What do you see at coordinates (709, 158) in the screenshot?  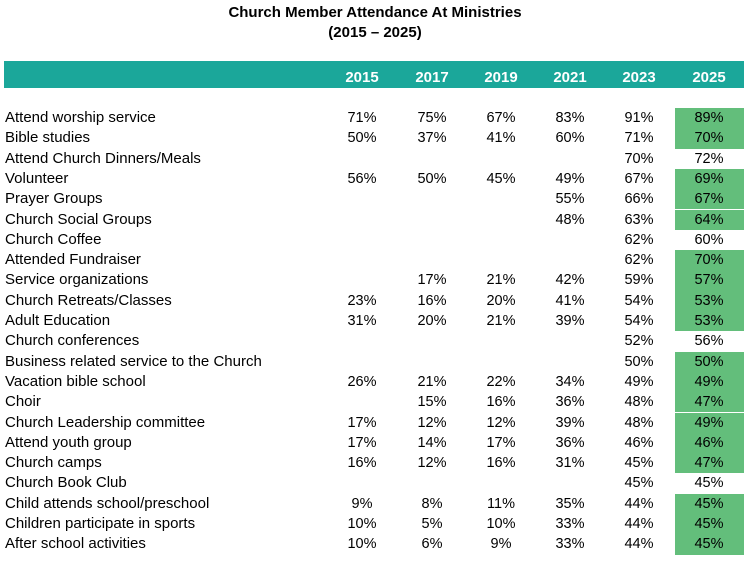 I see `value-cell-2025: 72%` at bounding box center [709, 158].